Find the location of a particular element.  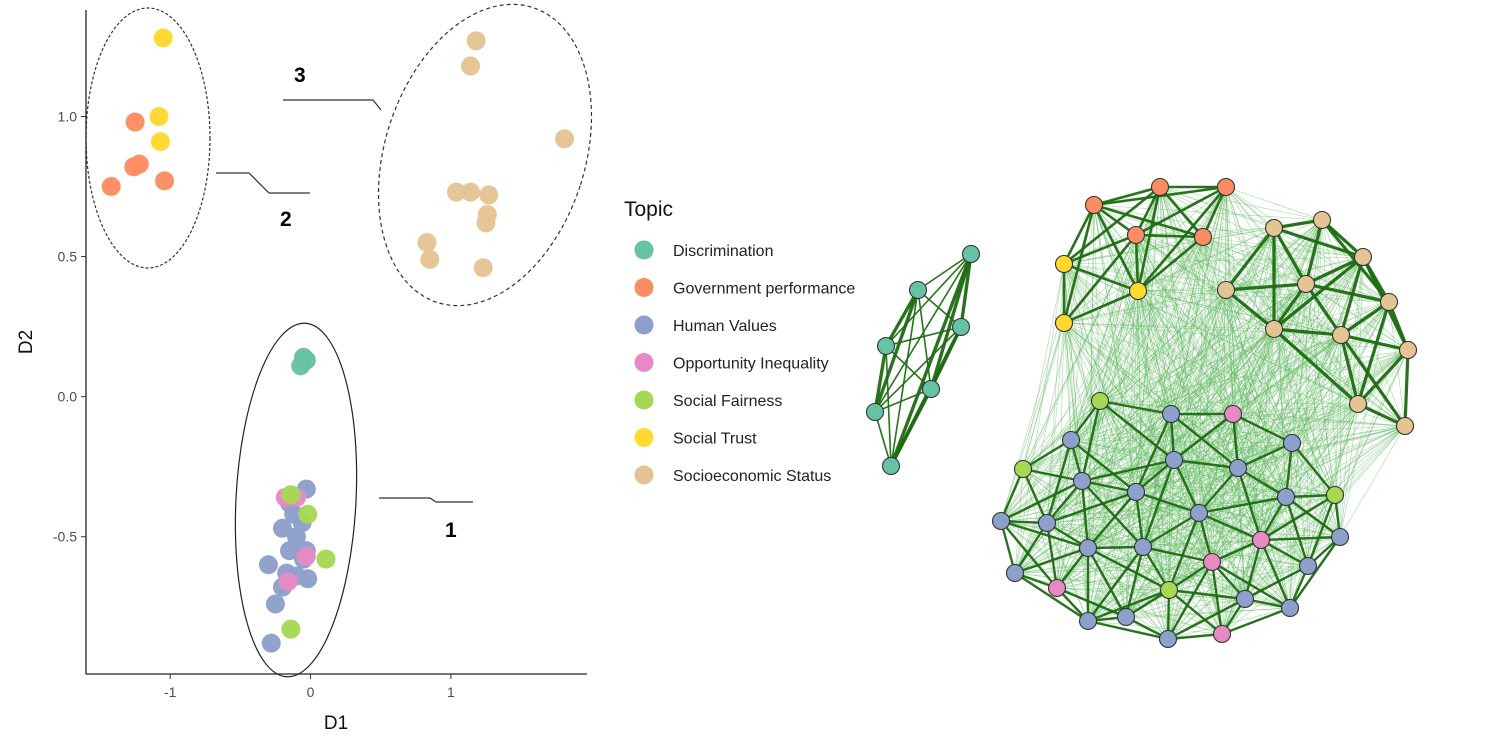

scatter-point-socioeconomic-status is located at coordinates (471, 192).